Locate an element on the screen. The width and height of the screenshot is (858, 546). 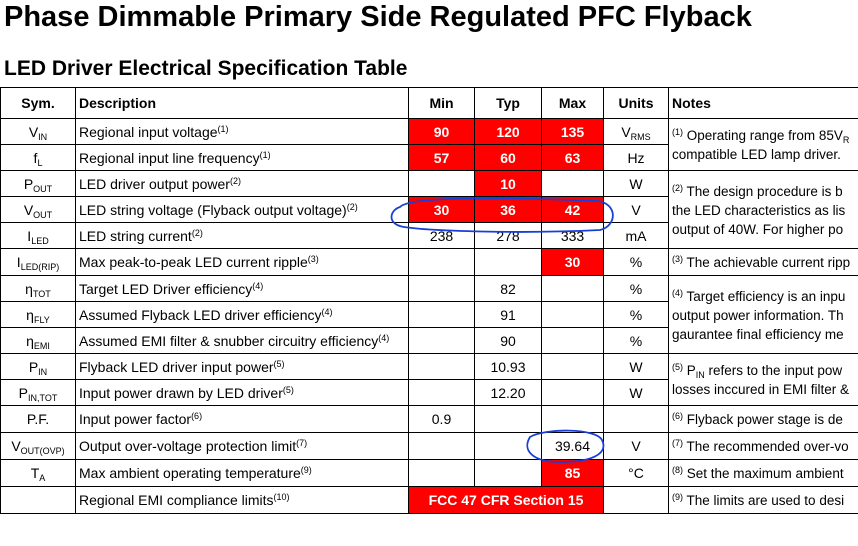
table-row: ILED LED string current(2) 238 278 333 mA is located at coordinates (429, 235).